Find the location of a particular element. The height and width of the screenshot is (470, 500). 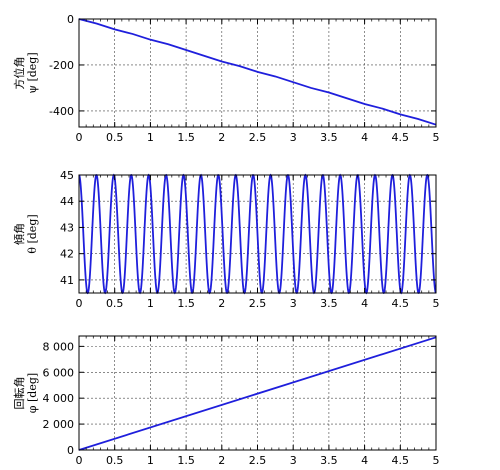

y-axis-label-line: 方位角 is located at coordinates (19, 73).